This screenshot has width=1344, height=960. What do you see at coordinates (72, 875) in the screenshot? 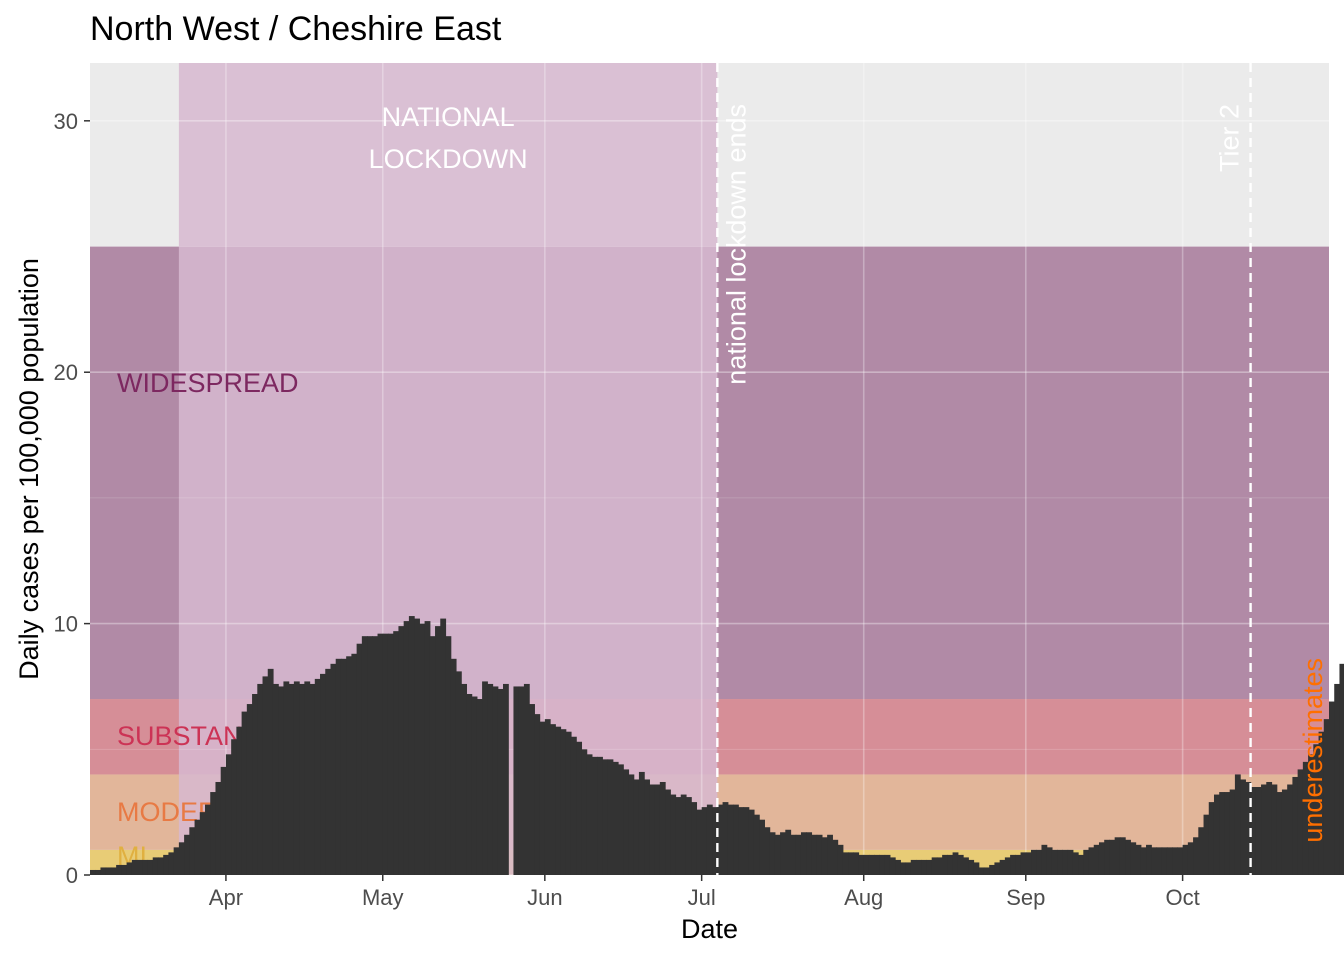
I see `y-tick-label: 0` at bounding box center [72, 875].